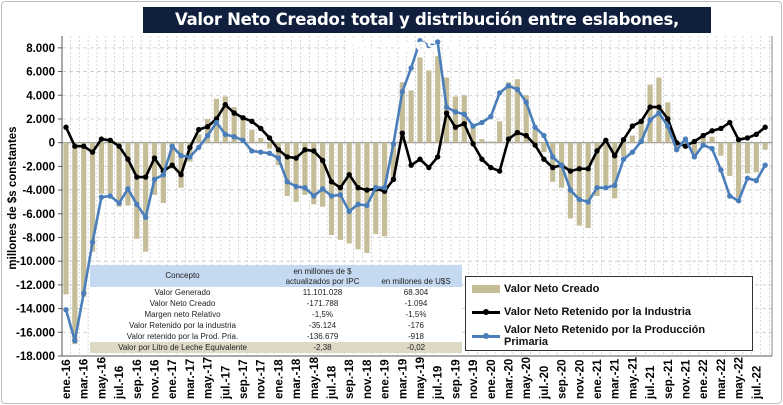 The image size is (783, 405). What do you see at coordinates (182, 325) in the screenshot?
I see `cell: Valor Retenido por la industria` at bounding box center [182, 325].